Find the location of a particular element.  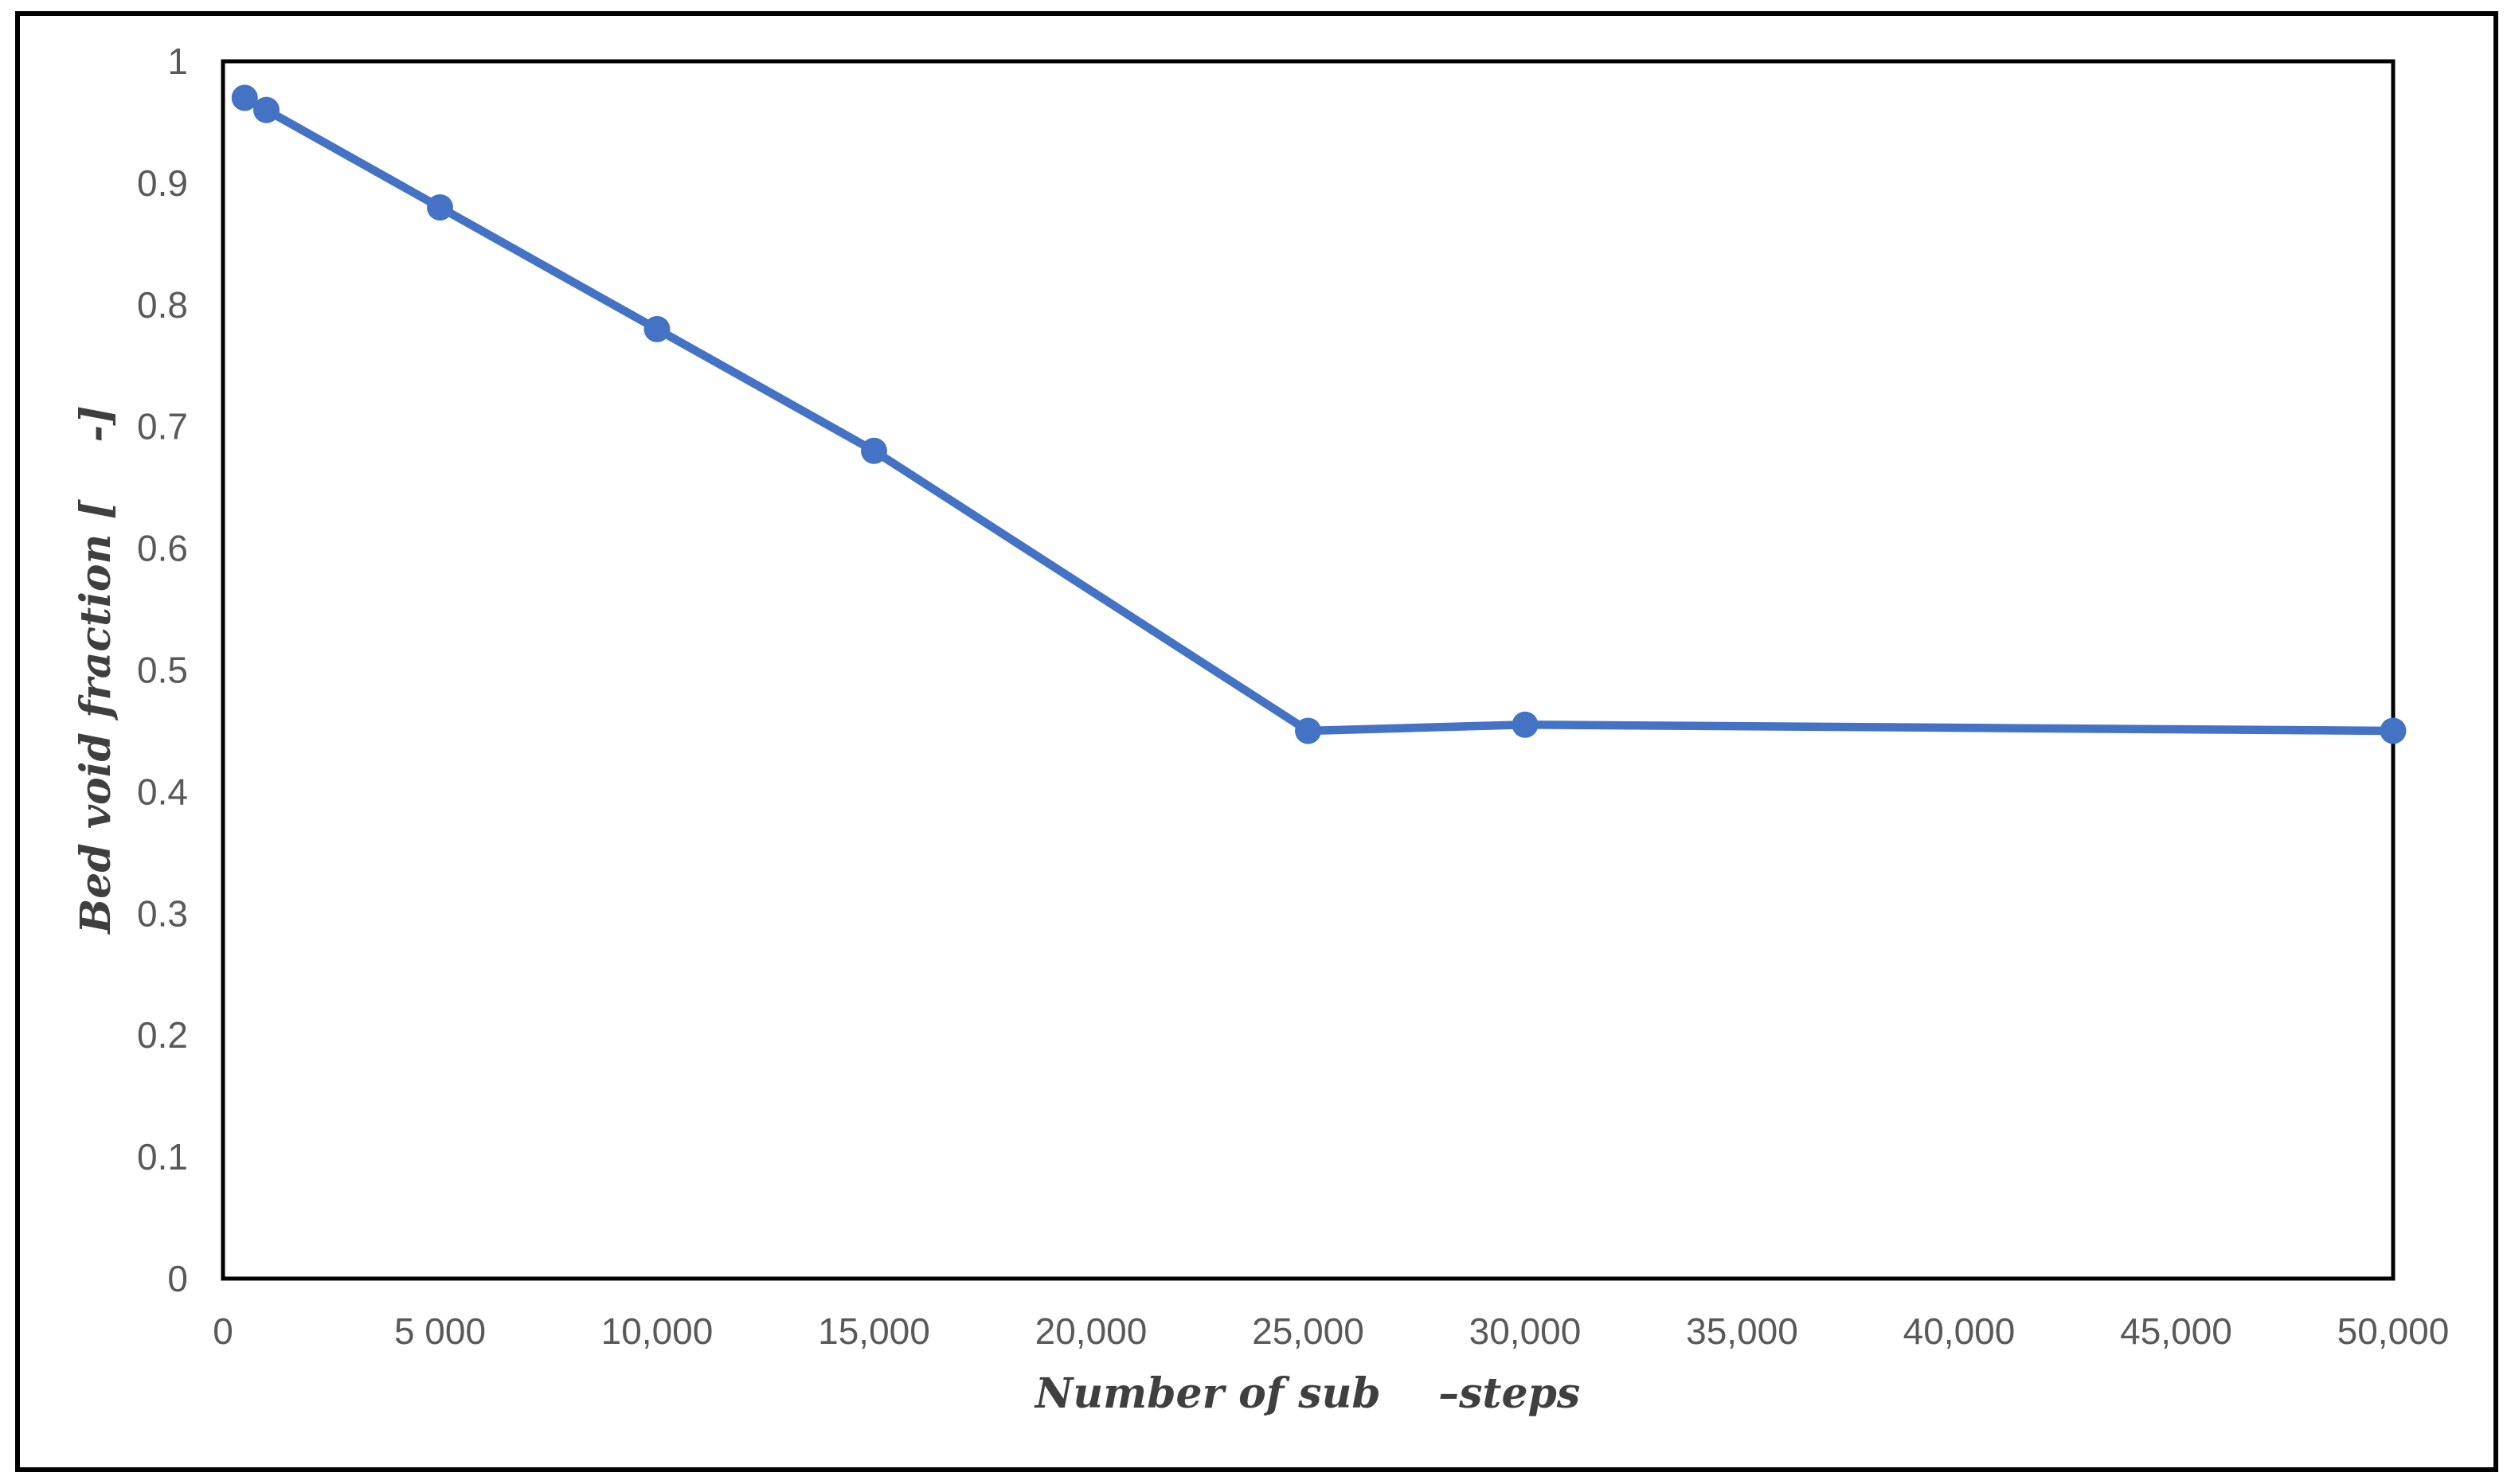

y-tick-label: 0 is located at coordinates (177, 1278).